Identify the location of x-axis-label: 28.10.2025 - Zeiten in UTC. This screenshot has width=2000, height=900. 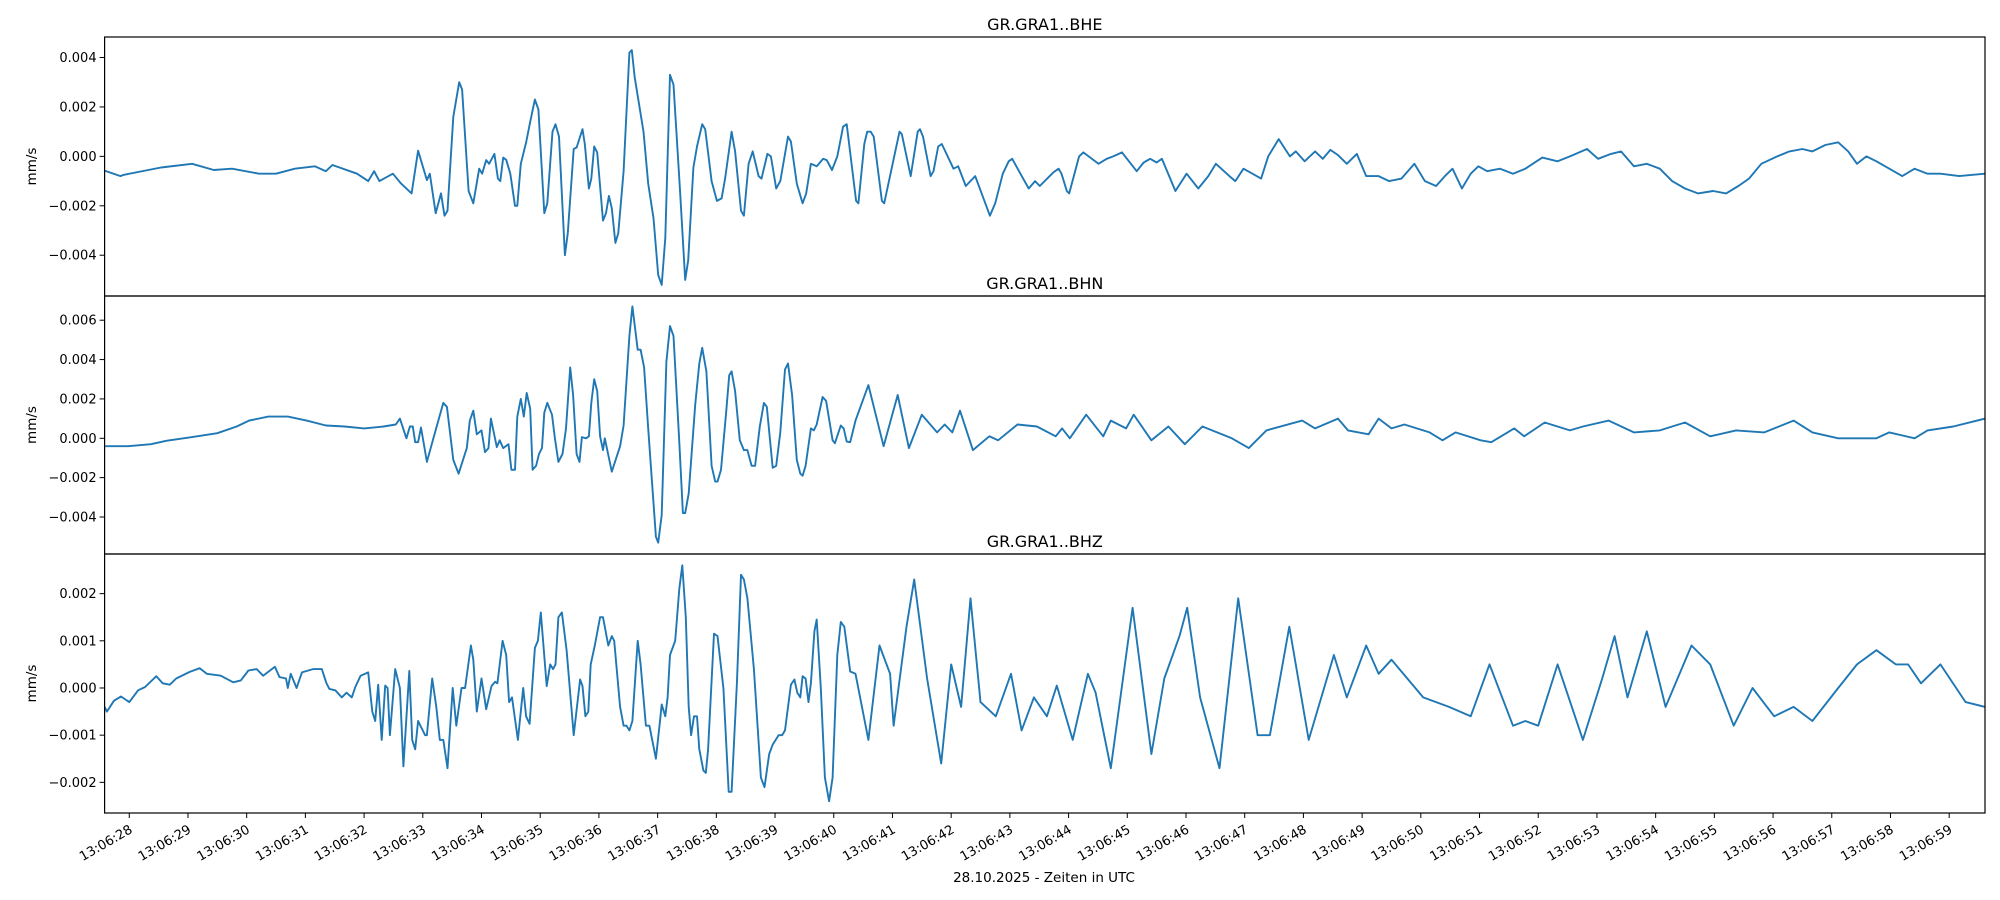
(1044, 878).